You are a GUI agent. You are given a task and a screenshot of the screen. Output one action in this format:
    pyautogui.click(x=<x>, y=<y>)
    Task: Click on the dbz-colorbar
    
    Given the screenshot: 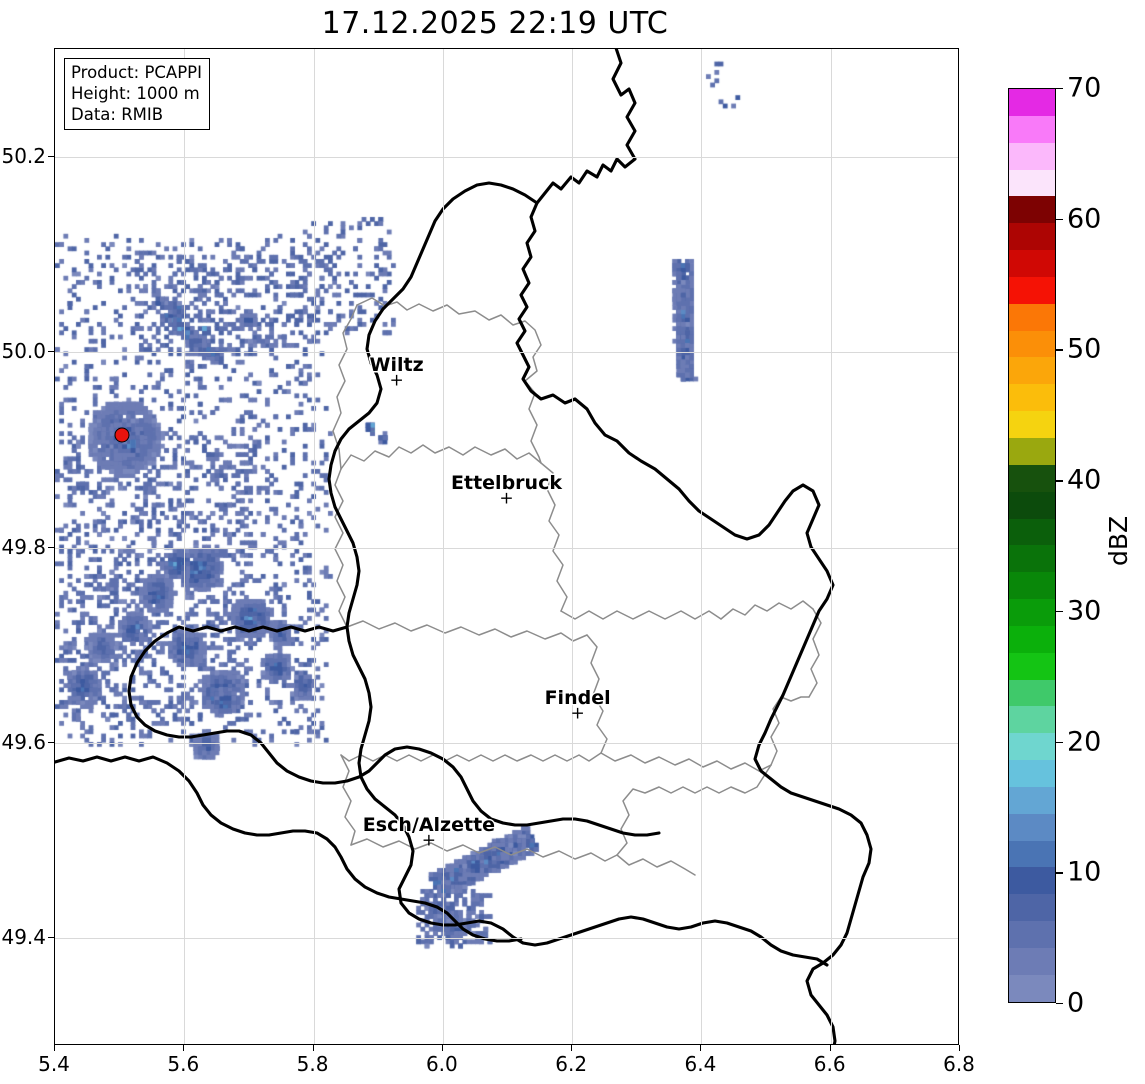 What is the action you would take?
    pyautogui.click(x=1032, y=545)
    